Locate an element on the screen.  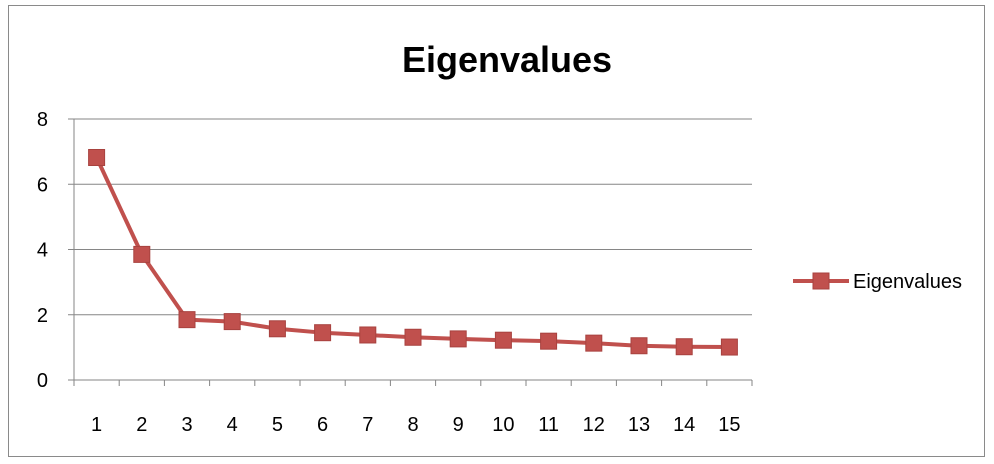
x-tick-label: 1 is located at coordinates (96, 425).